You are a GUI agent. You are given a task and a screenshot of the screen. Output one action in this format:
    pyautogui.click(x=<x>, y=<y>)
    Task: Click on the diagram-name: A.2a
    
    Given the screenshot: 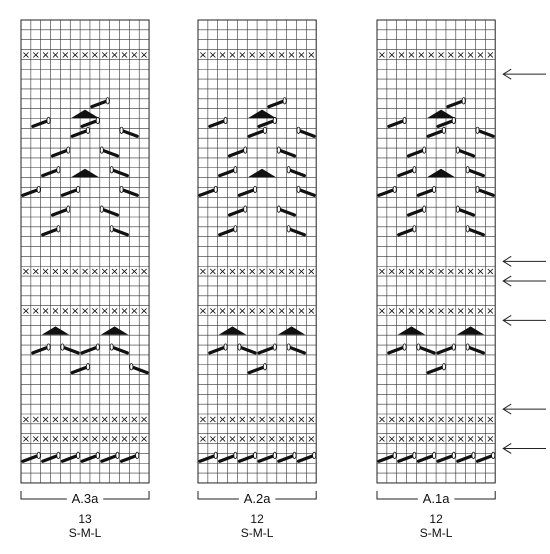 What is the action you would take?
    pyautogui.click(x=258, y=498)
    